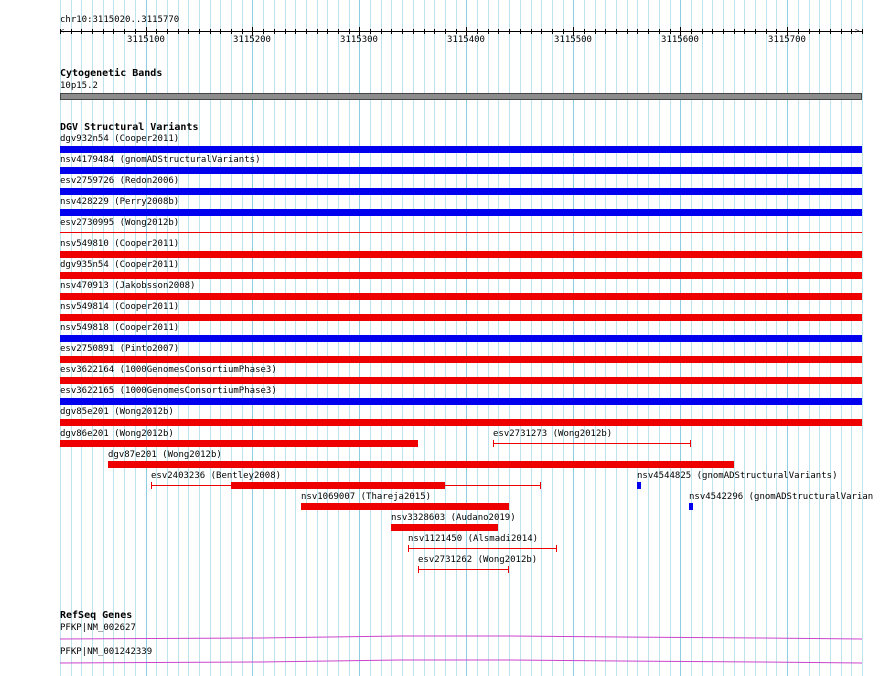 The image size is (890, 676). What do you see at coordinates (168, 391) in the screenshot?
I see `dgv-feature-label: esv3622165 (1000GenomesConsortiumPhase3)` at bounding box center [168, 391].